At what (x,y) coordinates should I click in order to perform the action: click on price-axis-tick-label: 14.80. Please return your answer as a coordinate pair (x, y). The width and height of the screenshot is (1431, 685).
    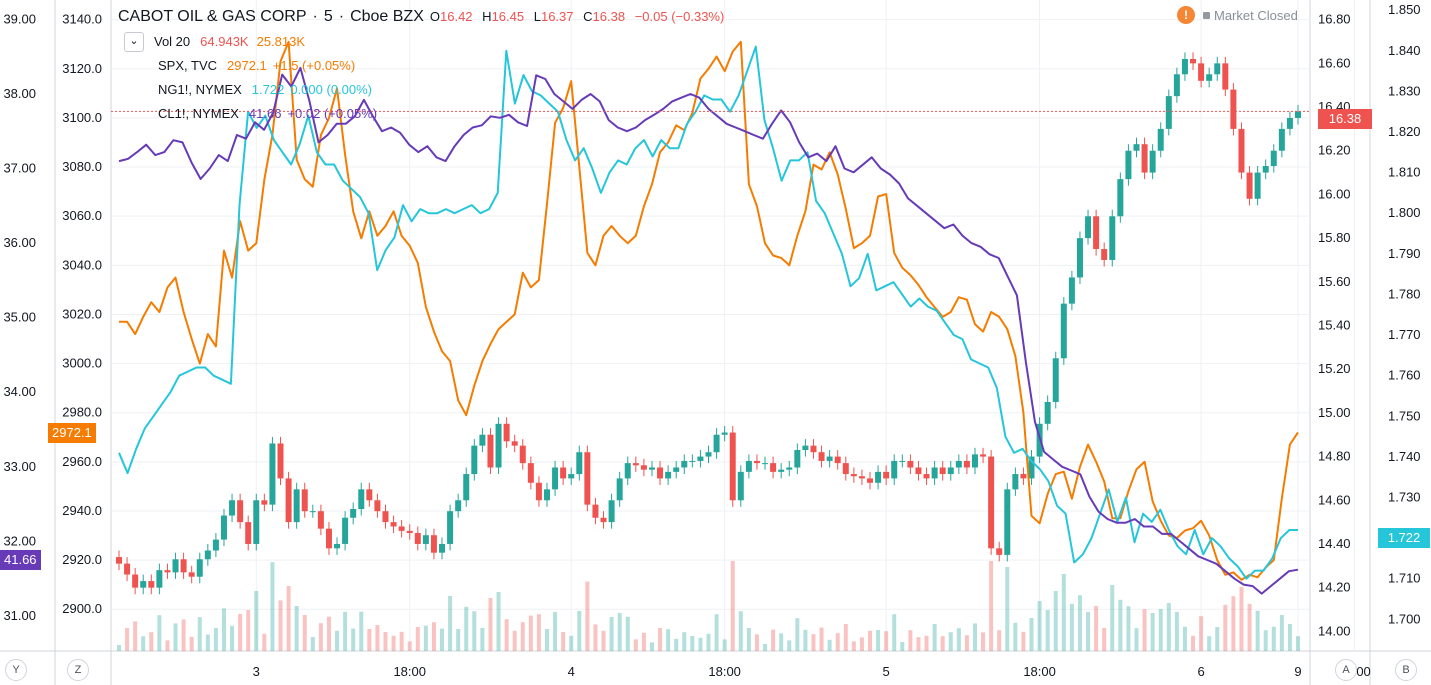
    Looking at the image, I should click on (1334, 456).